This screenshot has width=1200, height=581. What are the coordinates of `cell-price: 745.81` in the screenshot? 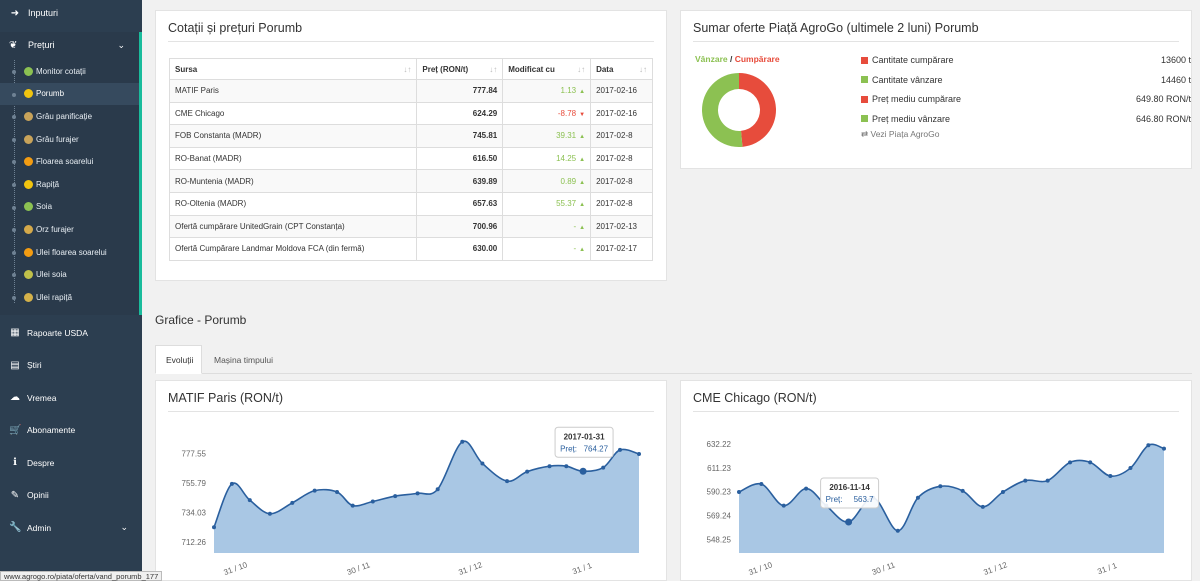 It's located at (460, 136).